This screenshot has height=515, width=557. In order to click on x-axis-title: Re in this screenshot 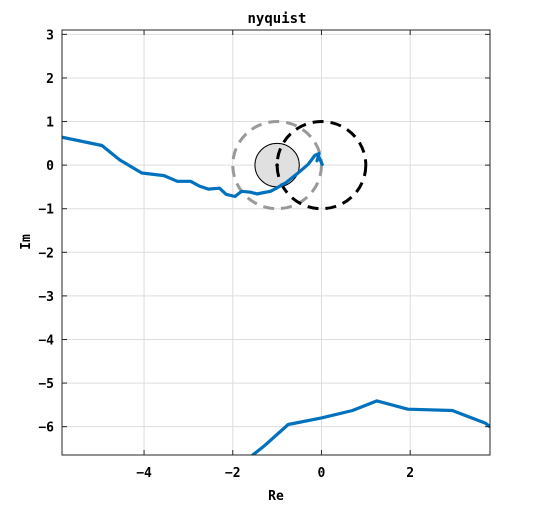, I will do `click(276, 496)`.